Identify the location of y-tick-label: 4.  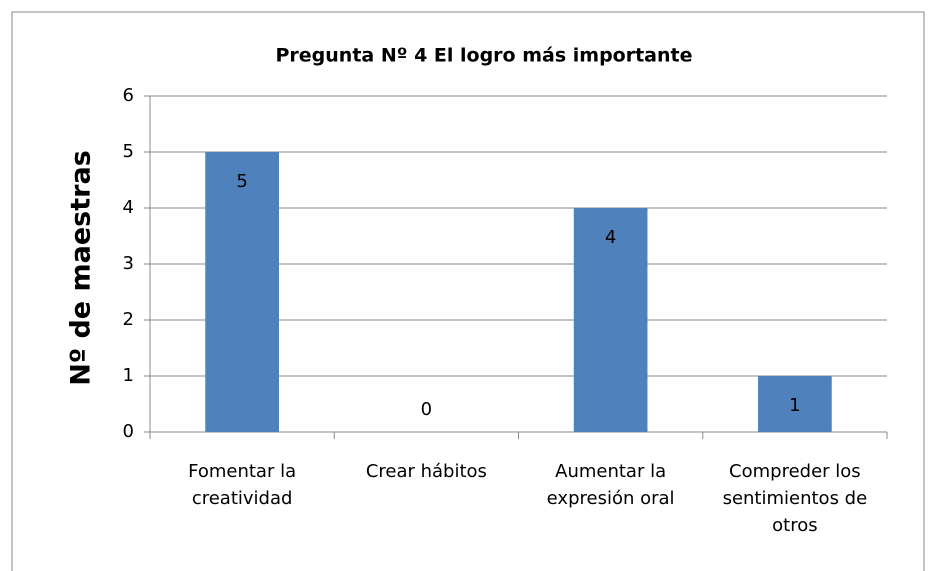
(128, 207).